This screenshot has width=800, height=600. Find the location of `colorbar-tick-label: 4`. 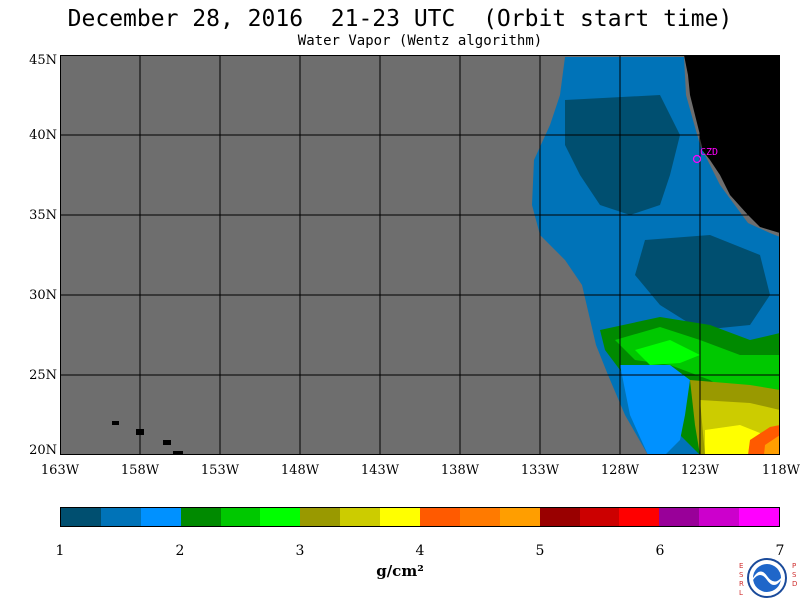

colorbar-tick-label: 4 is located at coordinates (420, 551).